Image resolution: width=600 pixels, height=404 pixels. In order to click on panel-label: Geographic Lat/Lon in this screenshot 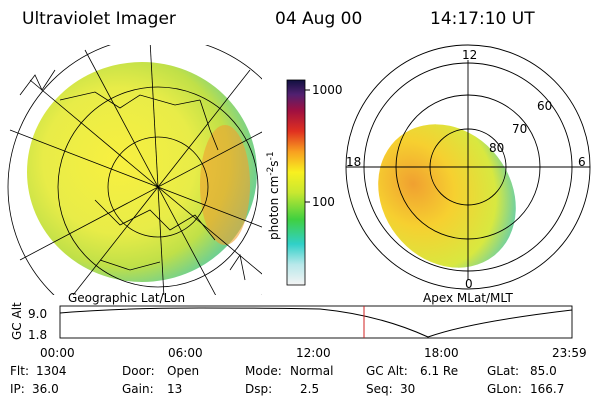, I will do `click(126, 298)`.